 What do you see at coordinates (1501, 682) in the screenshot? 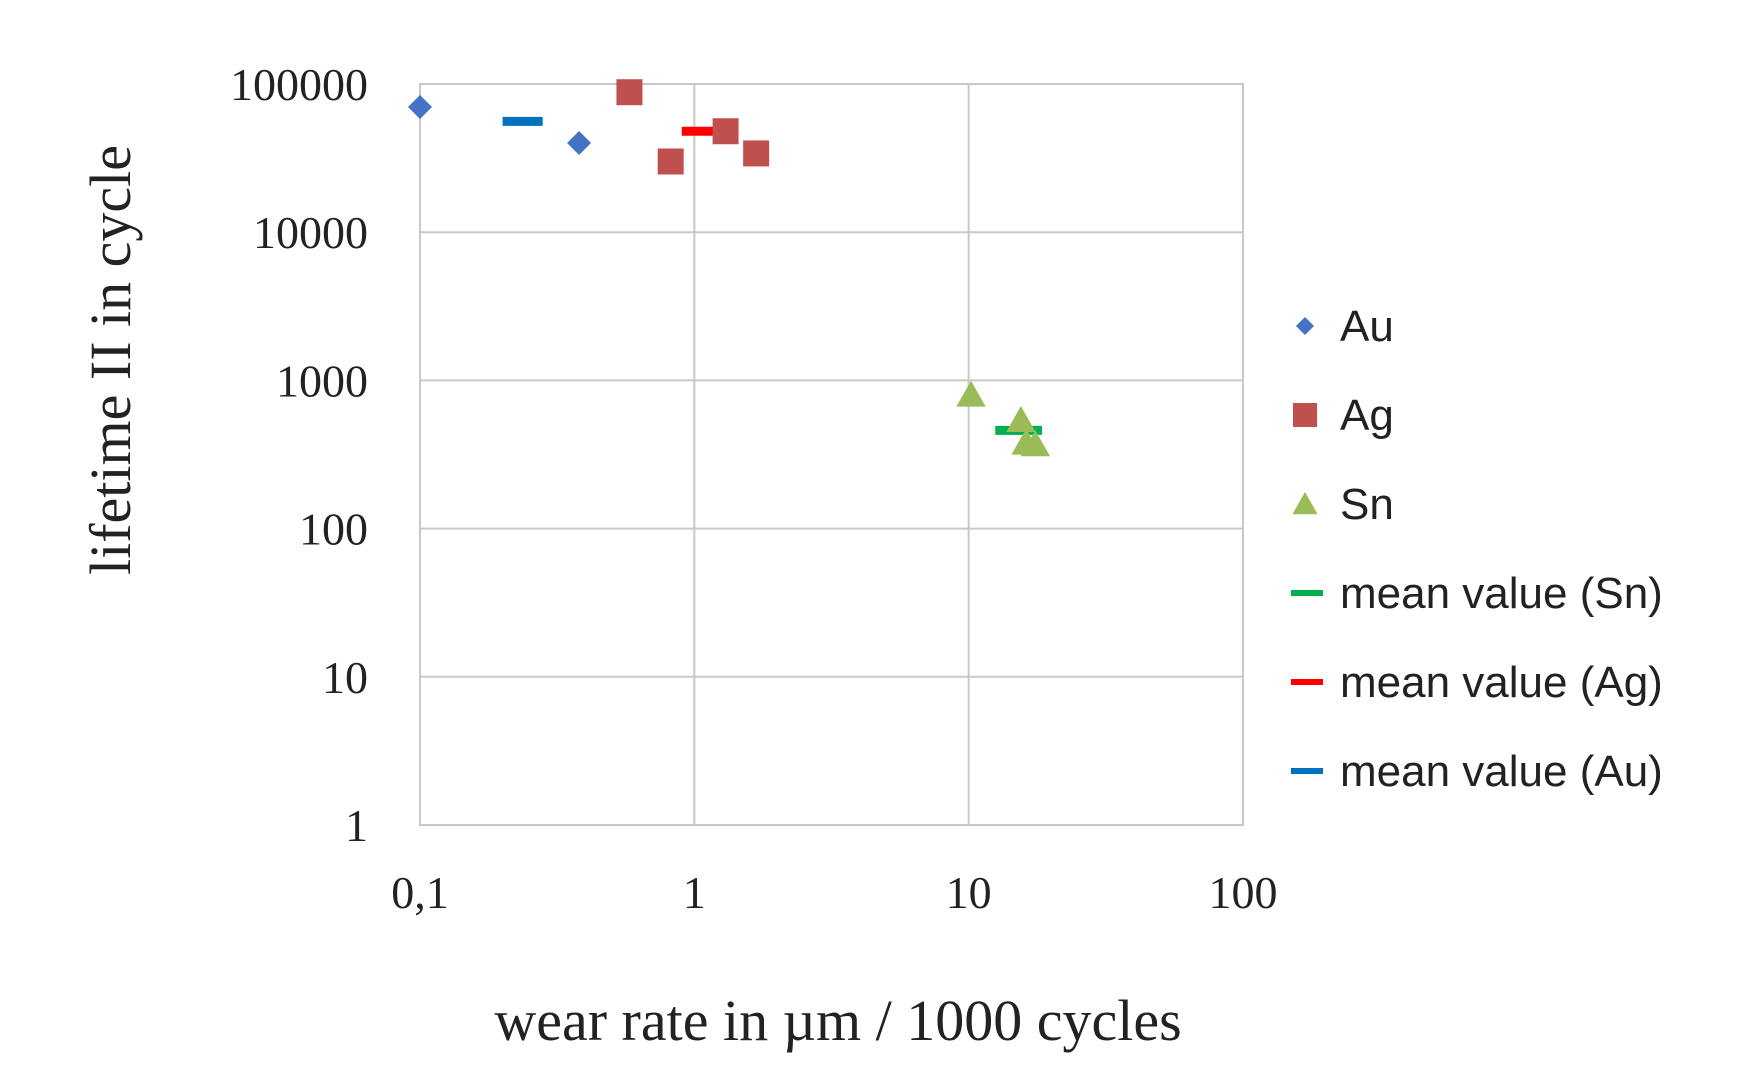
I see `legend-label-mean-value-ag: mean value (Ag)` at bounding box center [1501, 682].